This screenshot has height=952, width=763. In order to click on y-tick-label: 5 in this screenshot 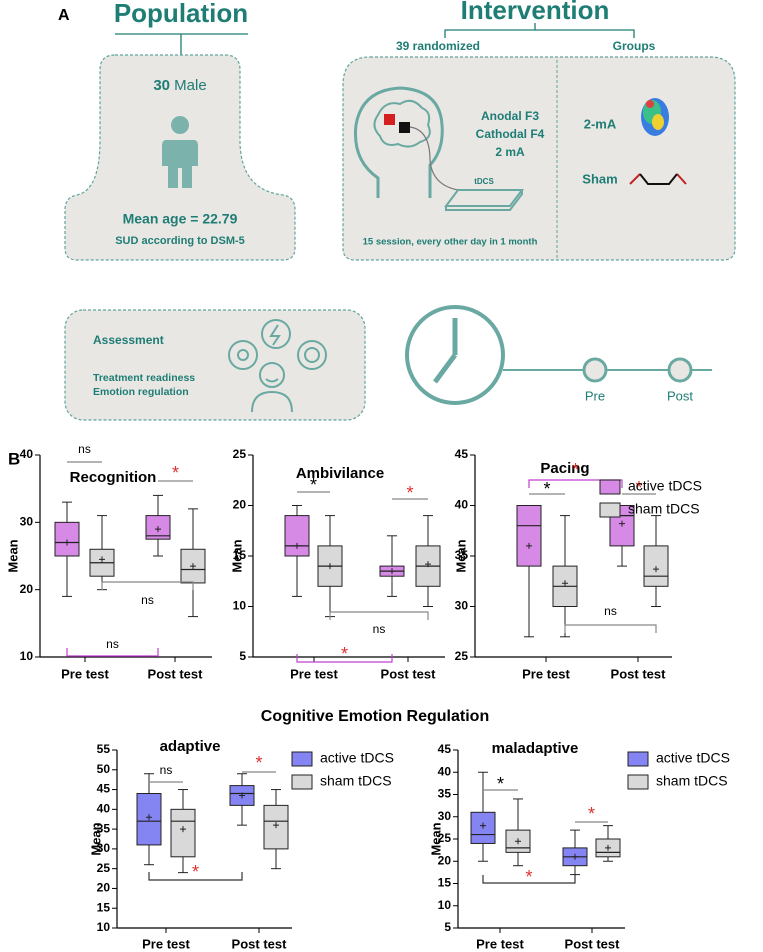, I will do `click(447, 927)`.